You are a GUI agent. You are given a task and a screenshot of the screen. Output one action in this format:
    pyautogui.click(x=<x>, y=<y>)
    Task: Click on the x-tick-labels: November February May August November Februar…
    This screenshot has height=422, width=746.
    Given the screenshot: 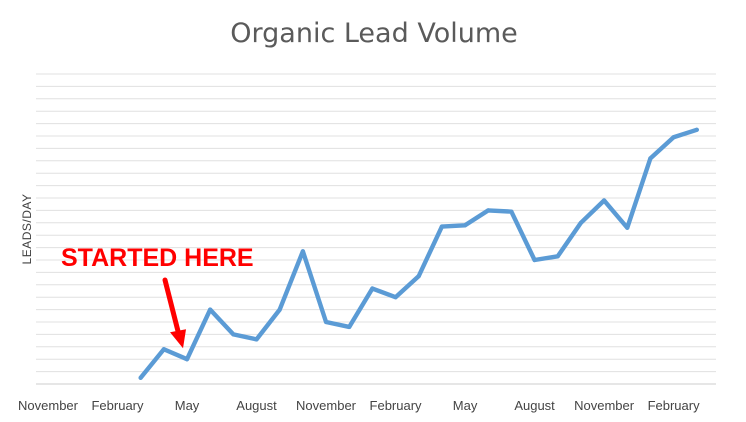 What is the action you would take?
    pyautogui.click(x=359, y=405)
    